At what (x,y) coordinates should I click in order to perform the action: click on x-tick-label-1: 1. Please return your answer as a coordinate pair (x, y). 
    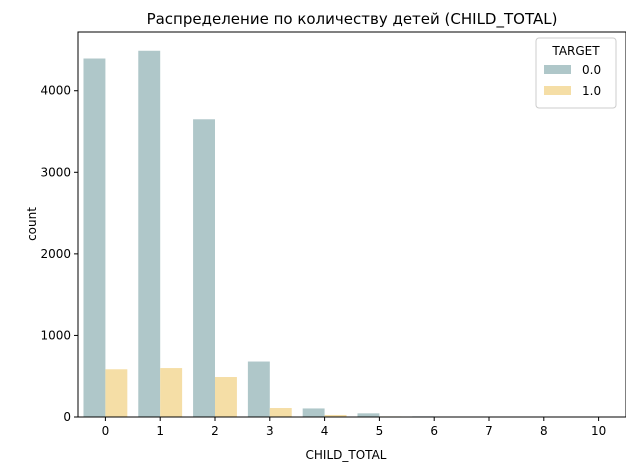
    Looking at the image, I should click on (160, 431).